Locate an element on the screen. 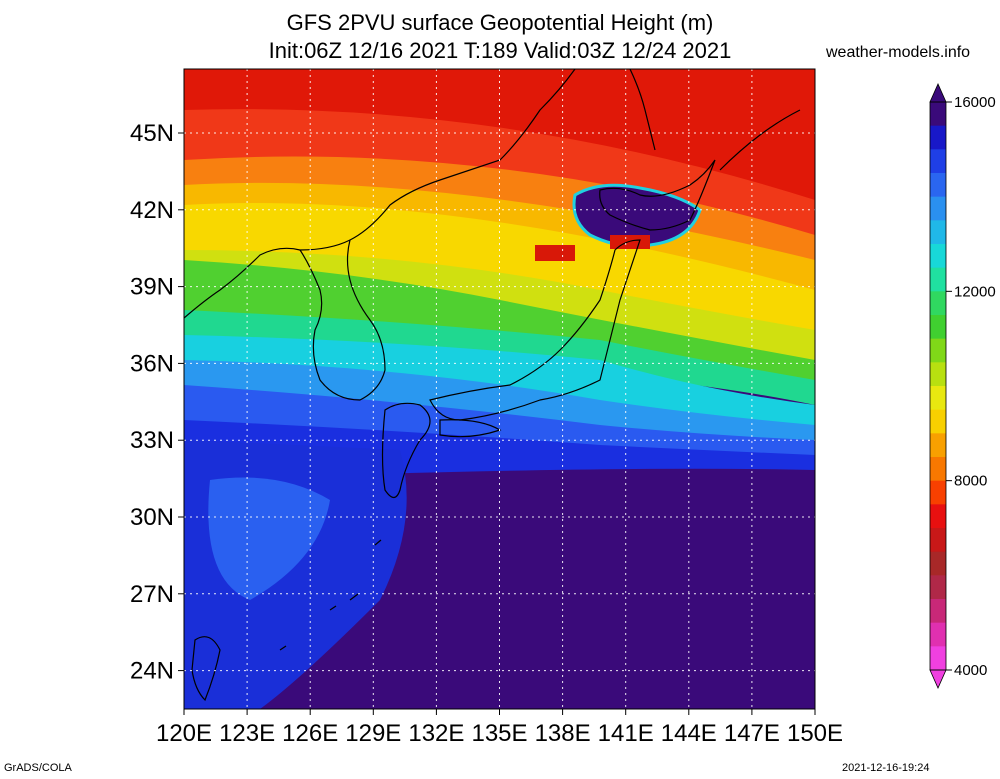 Image resolution: width=1000 pixels, height=779 pixels. colorbar-label: 8000 is located at coordinates (970, 481).